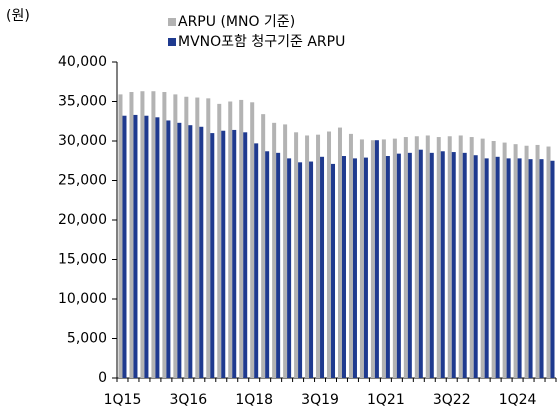 The image size is (560, 410). What do you see at coordinates (87, 339) in the screenshot?
I see `y-tick-label: 5,000` at bounding box center [87, 339].